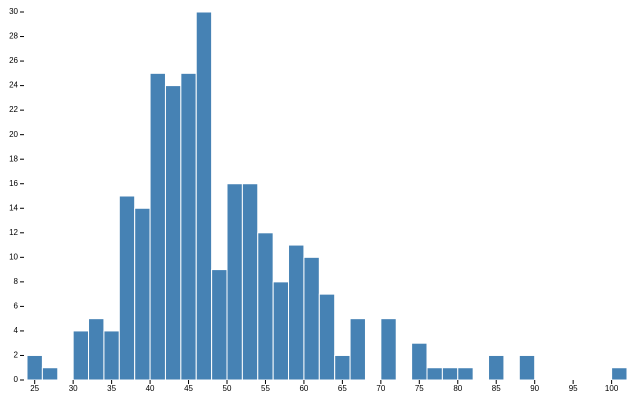 The image size is (640, 400). What do you see at coordinates (16, 355) in the screenshot?
I see `y-tick-label: 2` at bounding box center [16, 355].